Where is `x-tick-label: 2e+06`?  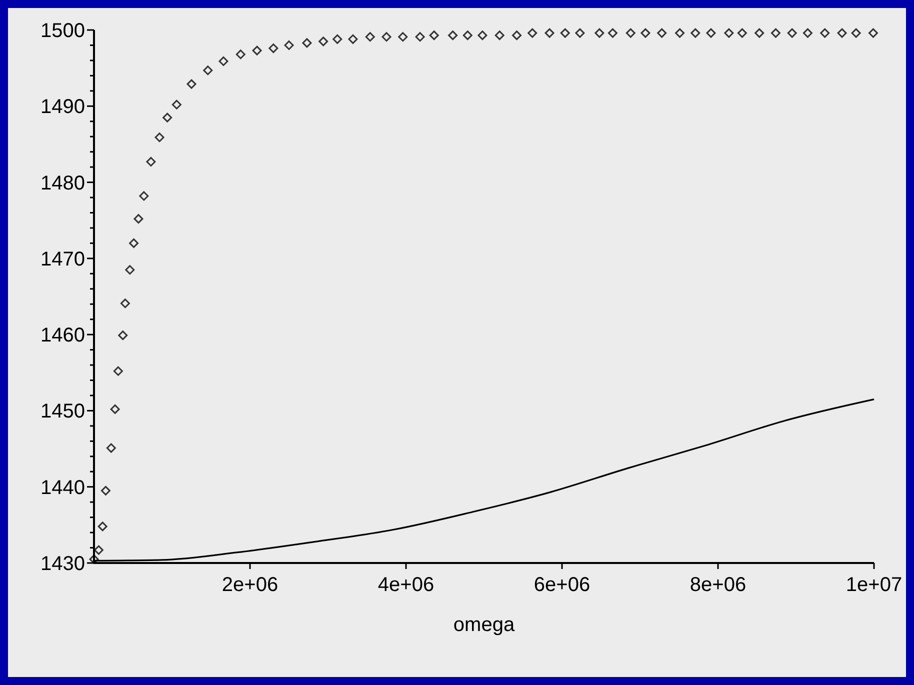 x-tick-label: 2e+06 is located at coordinates (250, 585).